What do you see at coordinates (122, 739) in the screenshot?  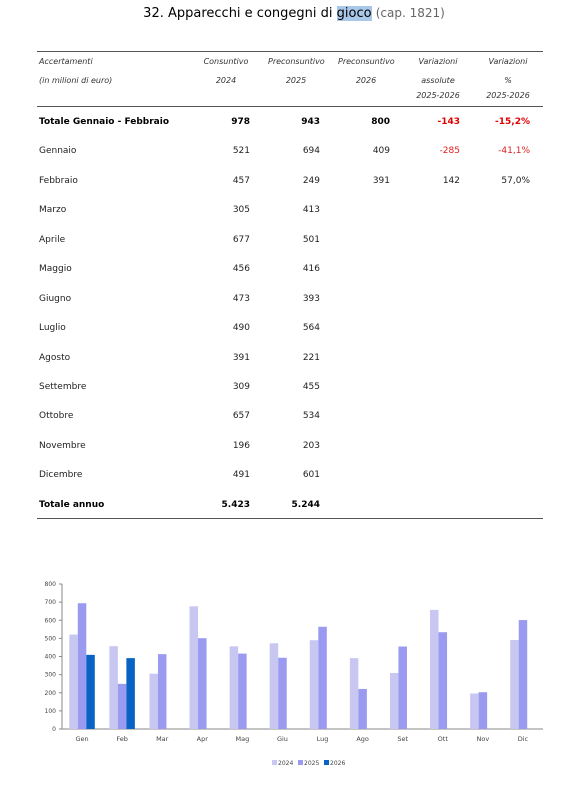 I see `x-tick-label: Feb` at bounding box center [122, 739].